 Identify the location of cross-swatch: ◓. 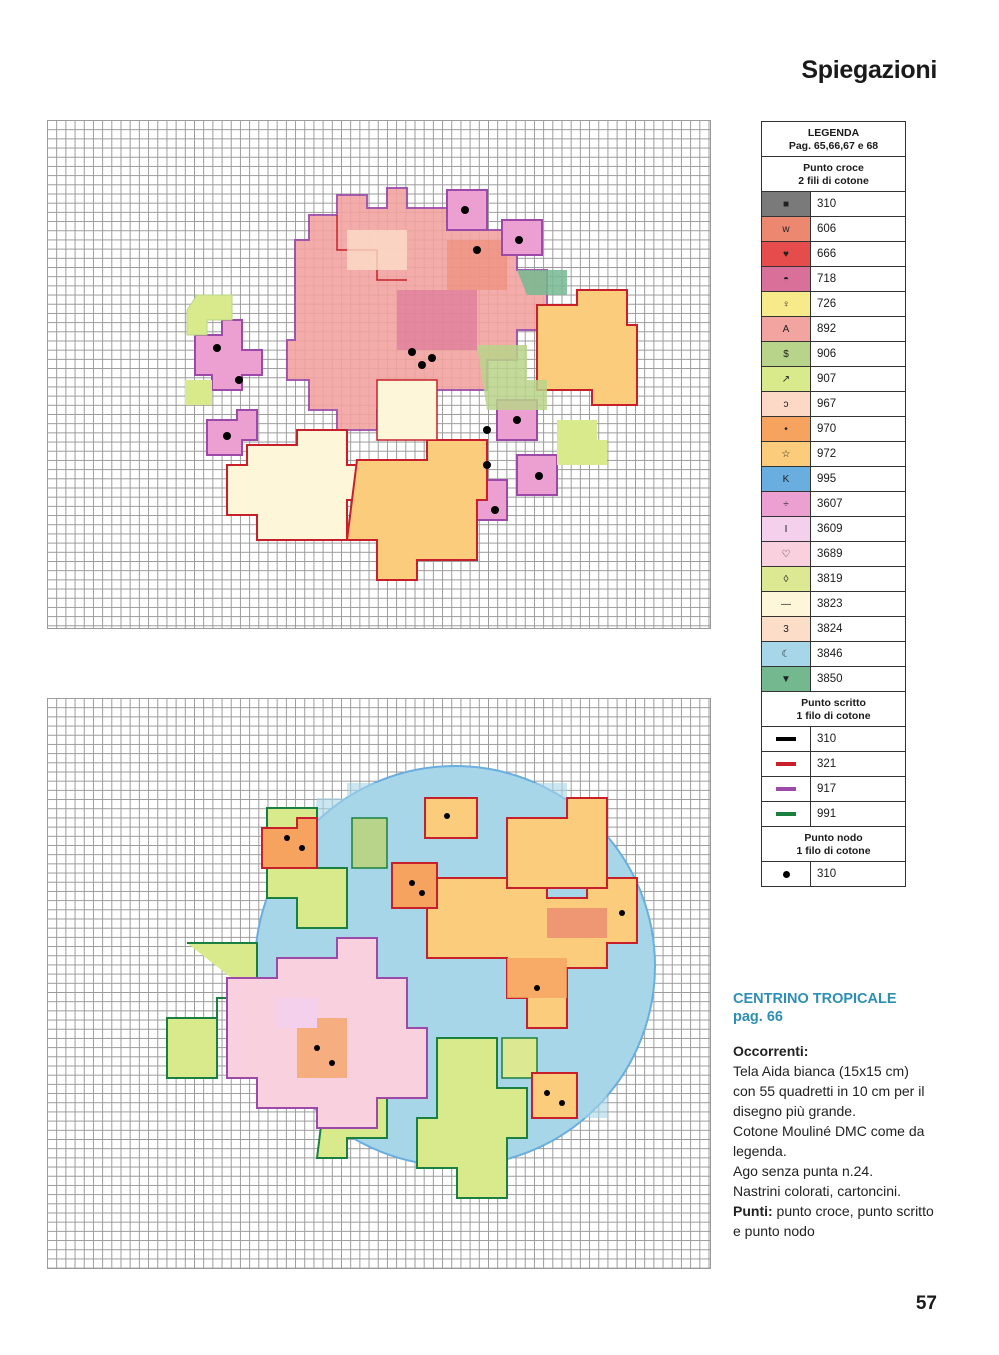
(786, 279).